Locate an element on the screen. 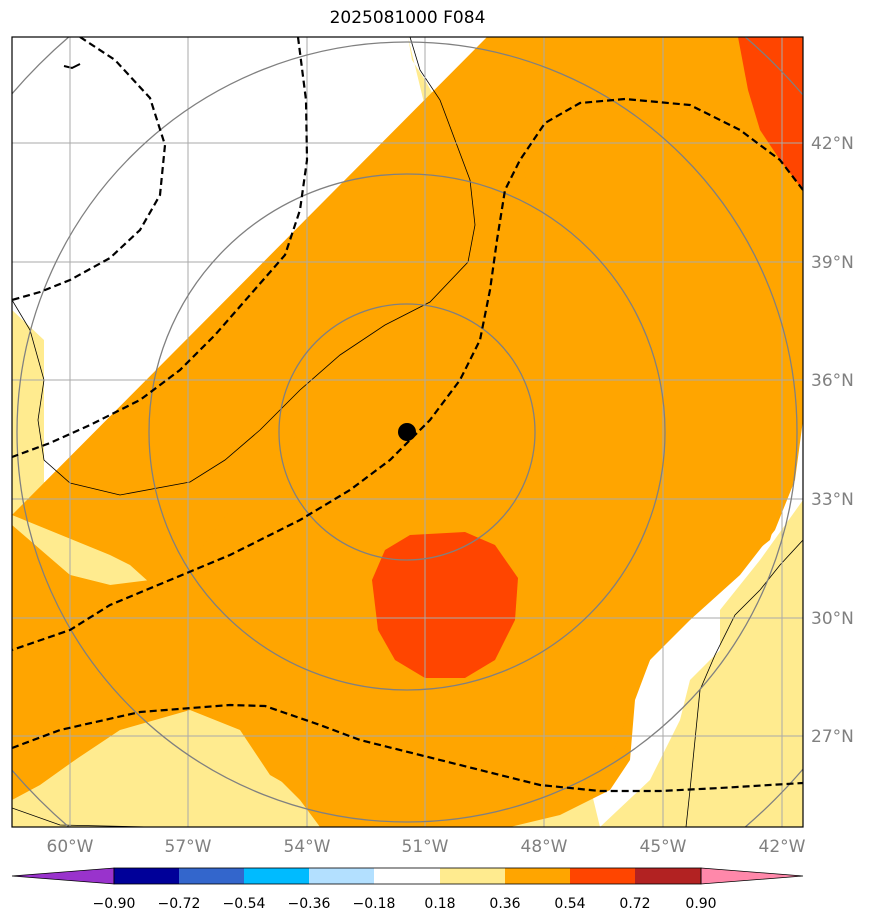  lat-label: 36°N is located at coordinates (832, 381).